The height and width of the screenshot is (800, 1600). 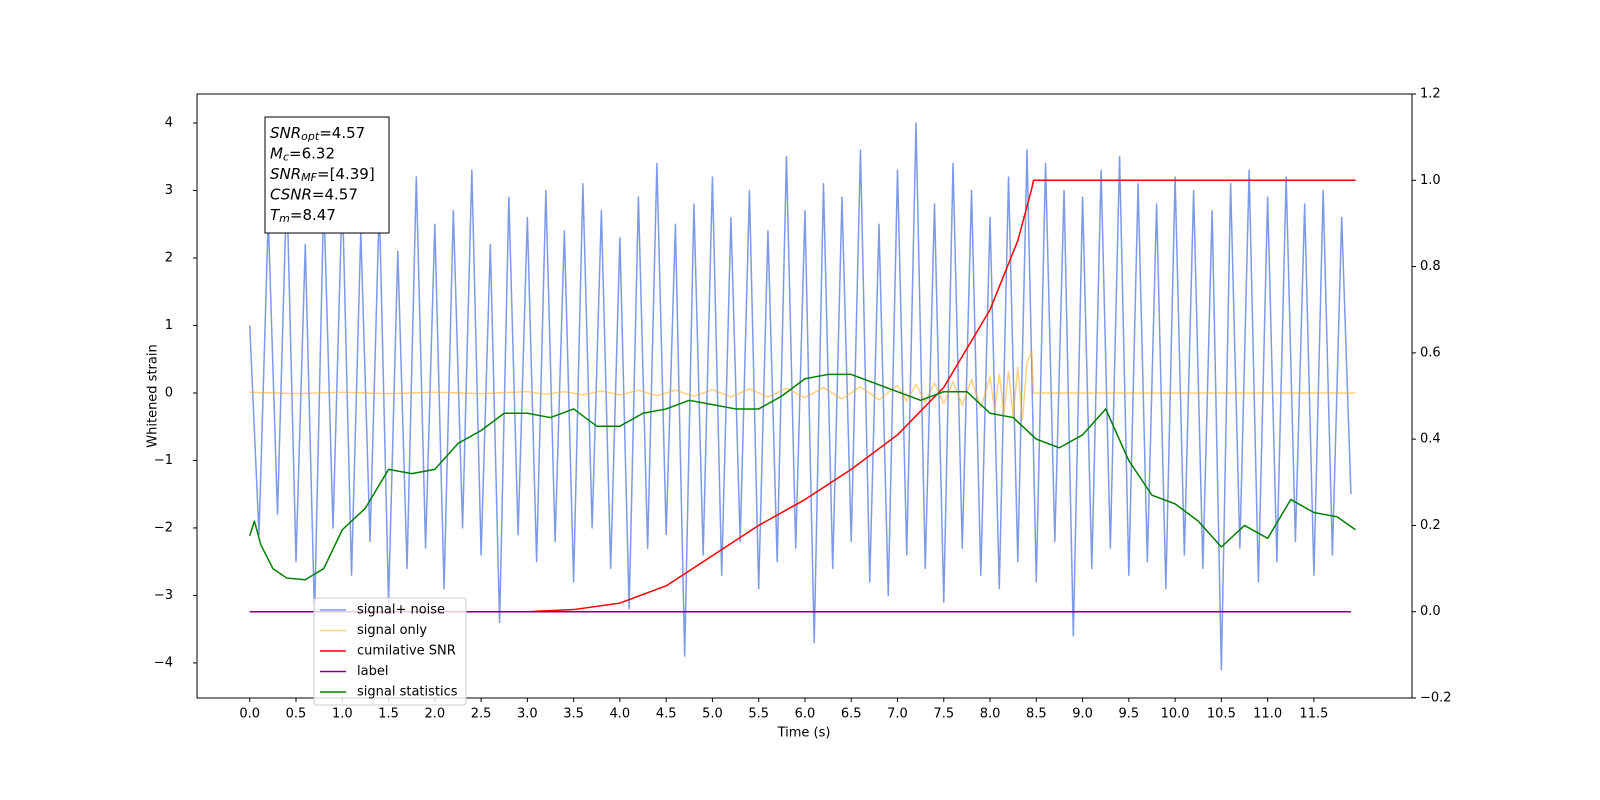 I want to click on x-tick-label: 10.0, so click(x=1175, y=714).